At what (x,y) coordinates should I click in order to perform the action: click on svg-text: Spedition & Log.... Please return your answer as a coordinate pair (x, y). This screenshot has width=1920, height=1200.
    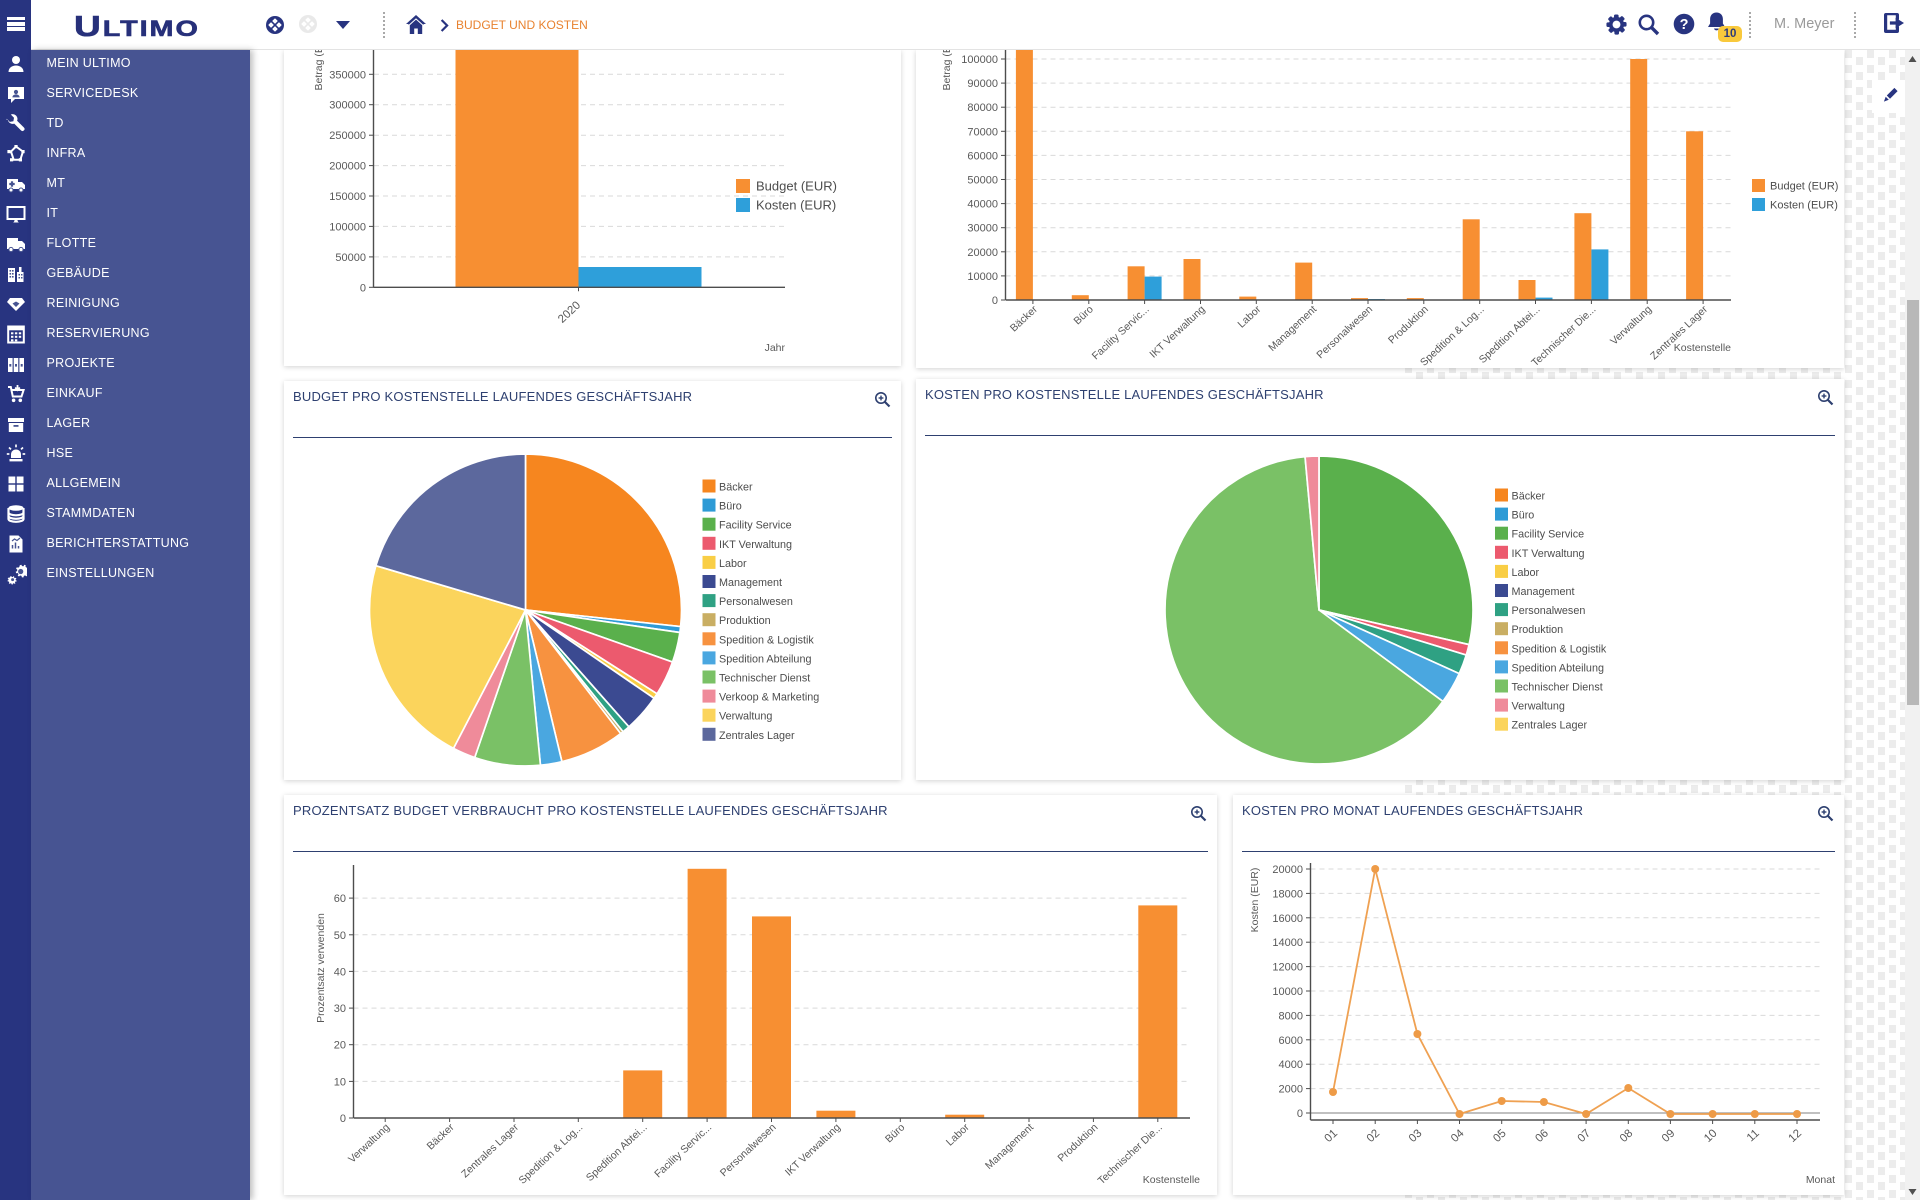
    Looking at the image, I should click on (551, 1153).